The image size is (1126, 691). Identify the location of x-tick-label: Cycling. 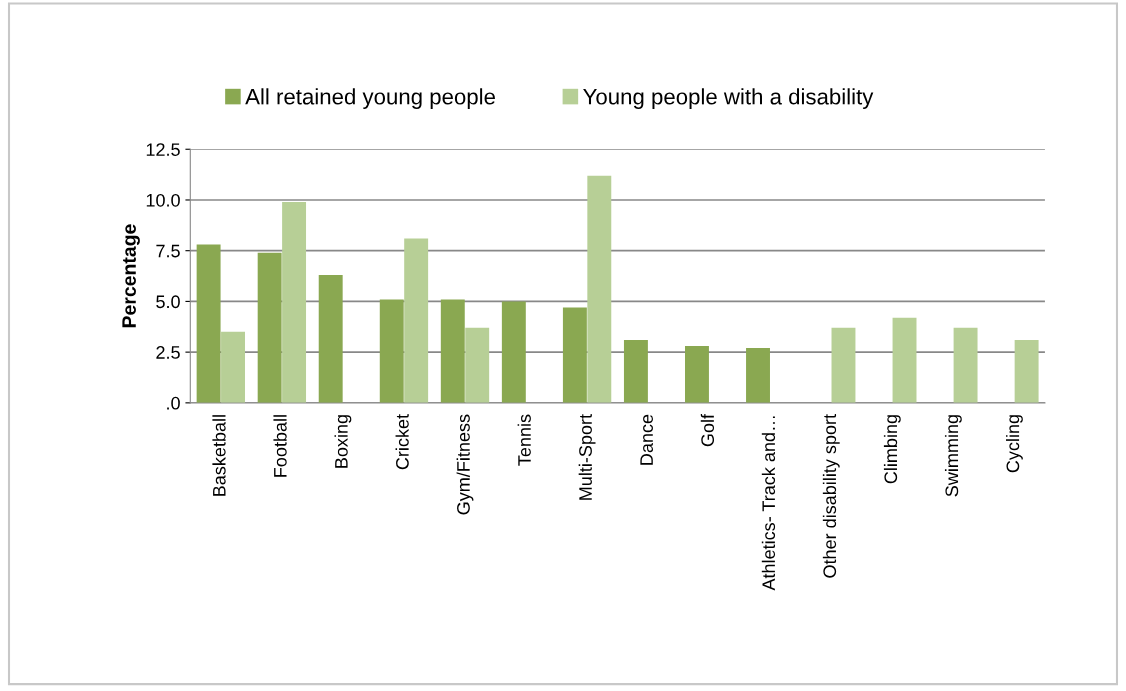
(1014, 444).